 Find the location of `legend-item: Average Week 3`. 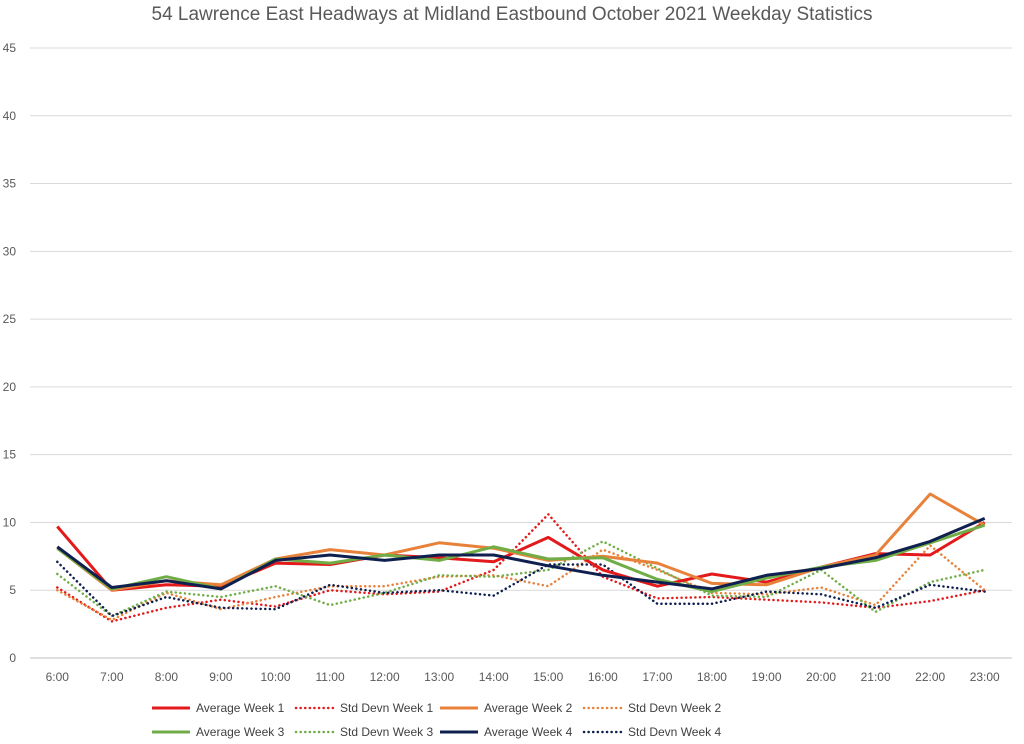

legend-item: Average Week 3 is located at coordinates (222, 732).